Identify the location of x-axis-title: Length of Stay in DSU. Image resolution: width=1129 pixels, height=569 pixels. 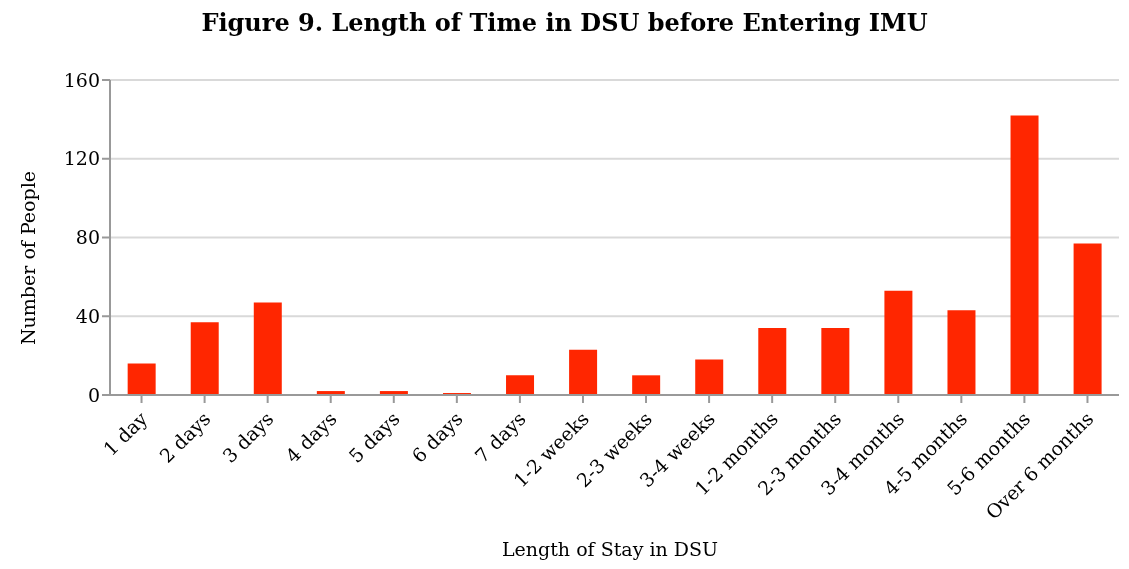
(610, 549).